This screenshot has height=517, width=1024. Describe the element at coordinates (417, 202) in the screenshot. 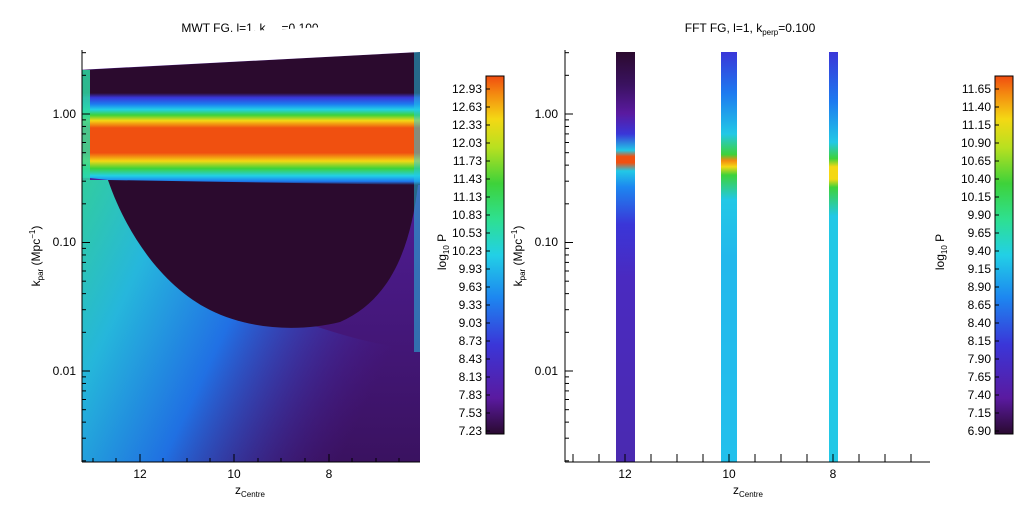

I see `mwt-right-edge` at that location.